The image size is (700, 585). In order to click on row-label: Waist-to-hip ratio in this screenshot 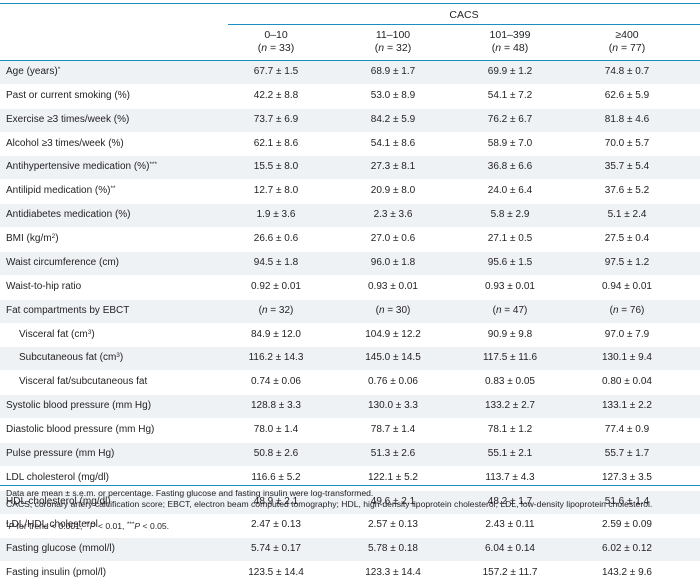, I will do `click(44, 286)`.